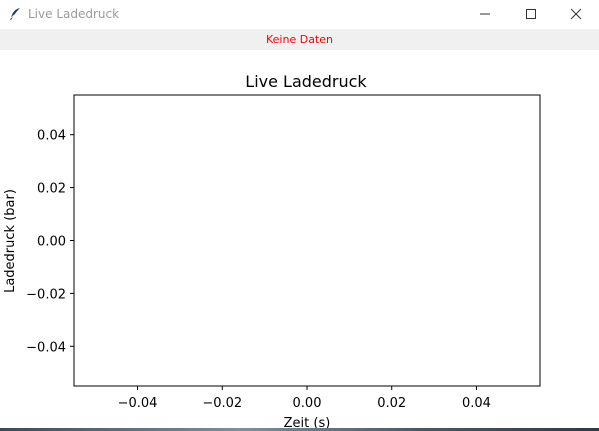  What do you see at coordinates (391, 403) in the screenshot?
I see `x-tick-label: 0.02` at bounding box center [391, 403].